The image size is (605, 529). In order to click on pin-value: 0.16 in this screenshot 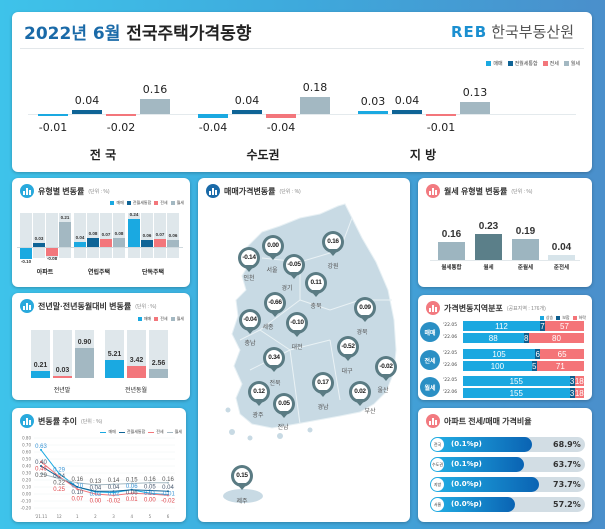, I will do `click(333, 242)`.